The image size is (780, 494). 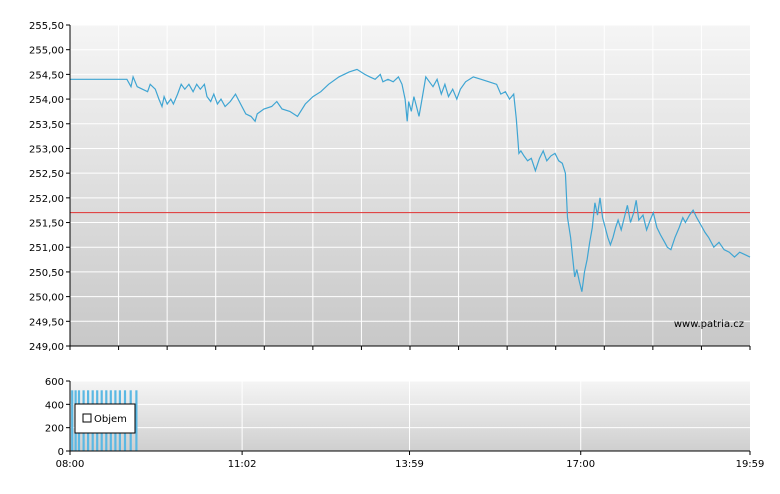 What do you see at coordinates (750, 464) in the screenshot?
I see `x-axis-tick-label: 19:59` at bounding box center [750, 464].